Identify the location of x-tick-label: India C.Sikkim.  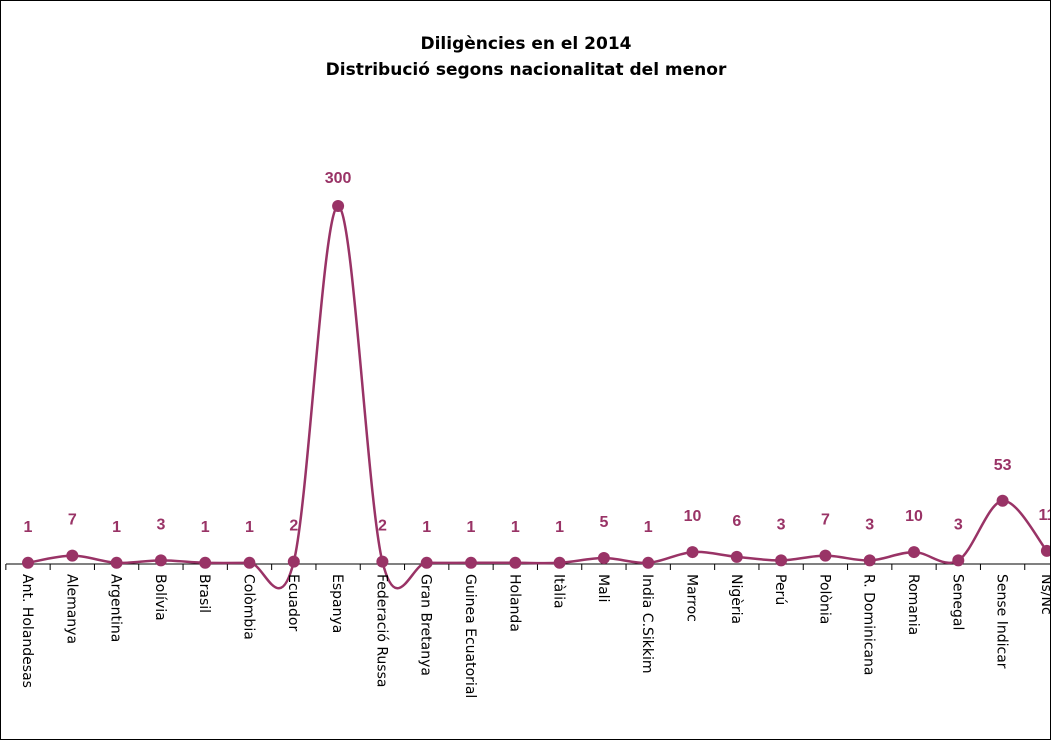
(647, 624).